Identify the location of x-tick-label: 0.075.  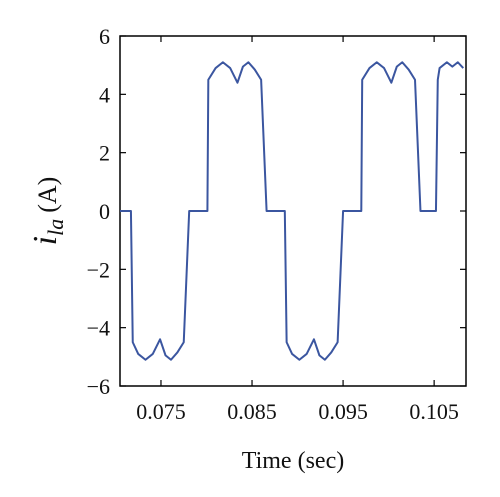
(161, 411).